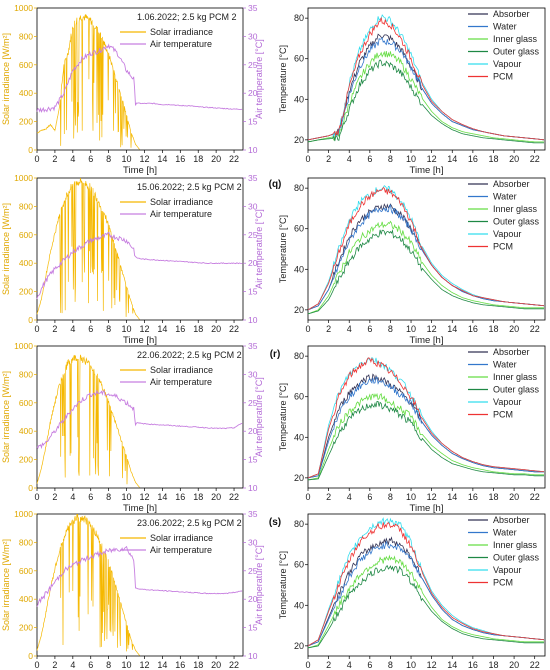 The width and height of the screenshot is (550, 670). What do you see at coordinates (23, 178) in the screenshot?
I see `left-y1-tick-label: 1000` at bounding box center [23, 178].